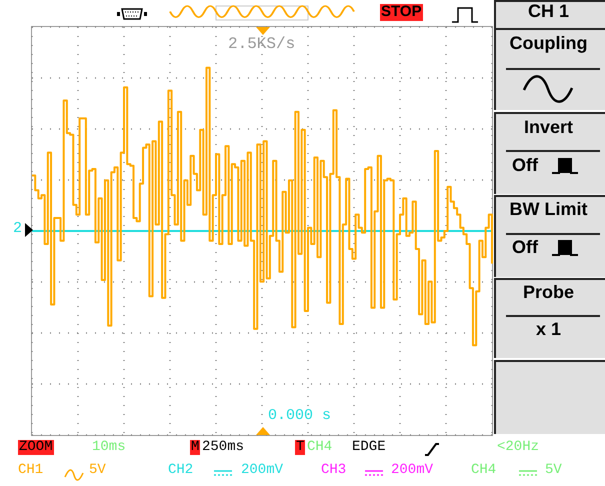  What do you see at coordinates (109, 447) in the screenshot?
I see `text: 10ms` at bounding box center [109, 447].